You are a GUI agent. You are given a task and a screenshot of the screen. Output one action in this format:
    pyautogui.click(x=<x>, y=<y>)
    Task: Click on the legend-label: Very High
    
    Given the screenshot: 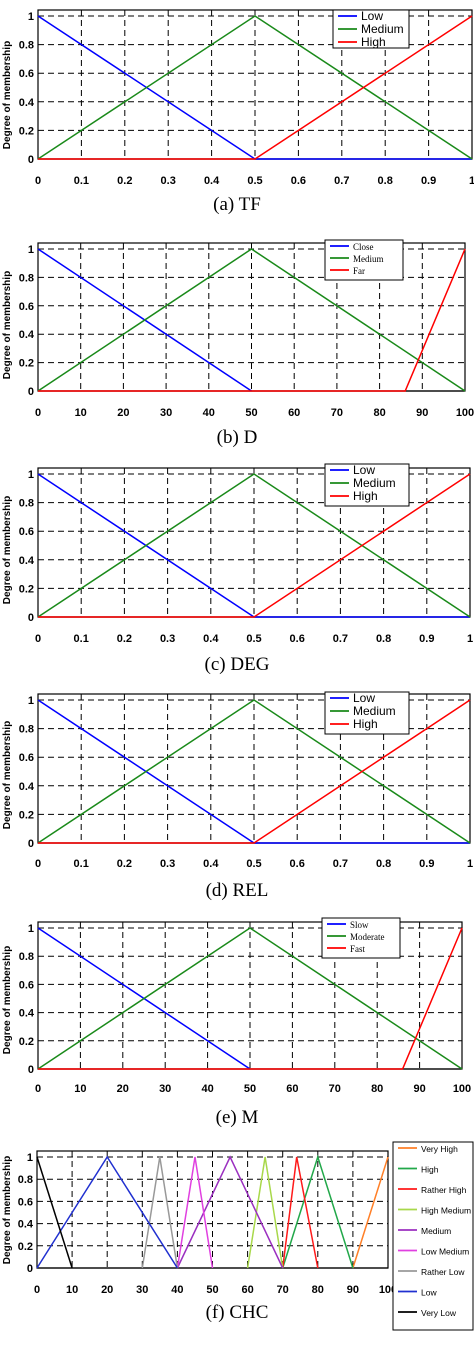 What is the action you would take?
    pyautogui.click(x=439, y=1149)
    